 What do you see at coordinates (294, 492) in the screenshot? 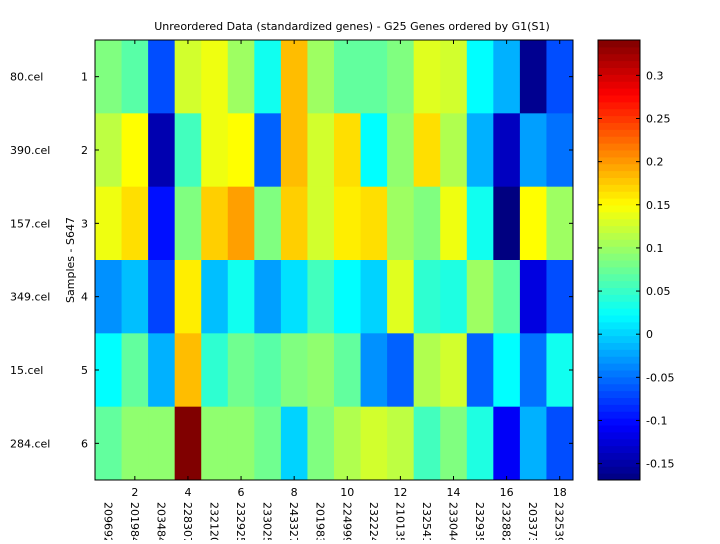
I see `x-tick-label: 8` at bounding box center [294, 492].